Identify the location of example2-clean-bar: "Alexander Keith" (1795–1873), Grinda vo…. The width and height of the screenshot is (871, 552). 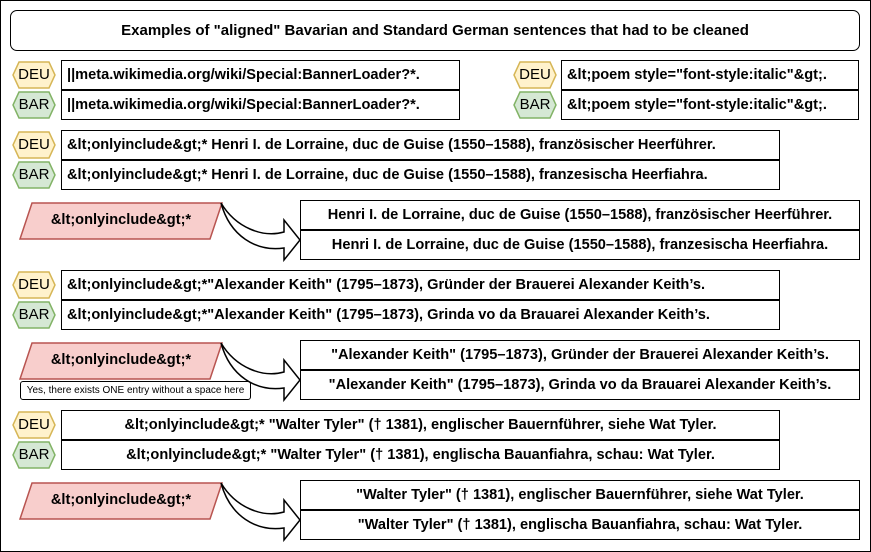
(580, 385).